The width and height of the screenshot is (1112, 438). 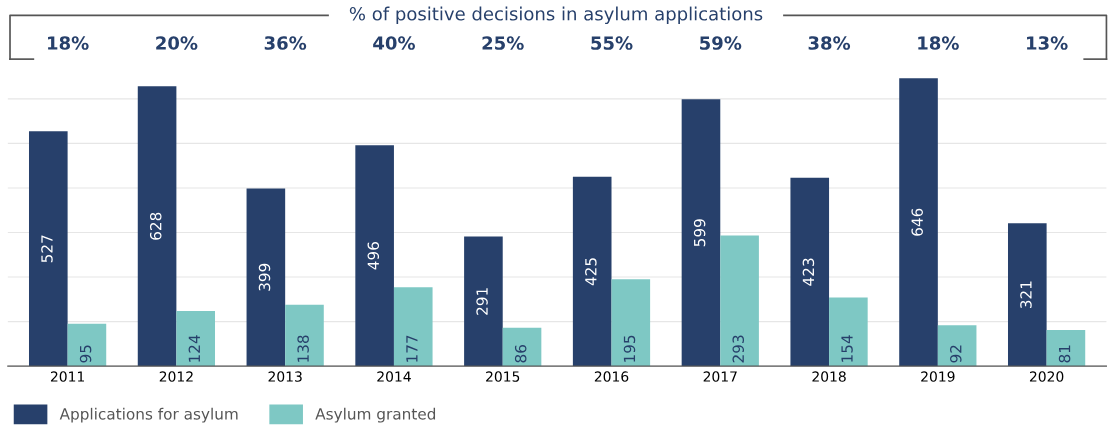 What do you see at coordinates (285, 376) in the screenshot?
I see `x-tick-label: 2013` at bounding box center [285, 376].